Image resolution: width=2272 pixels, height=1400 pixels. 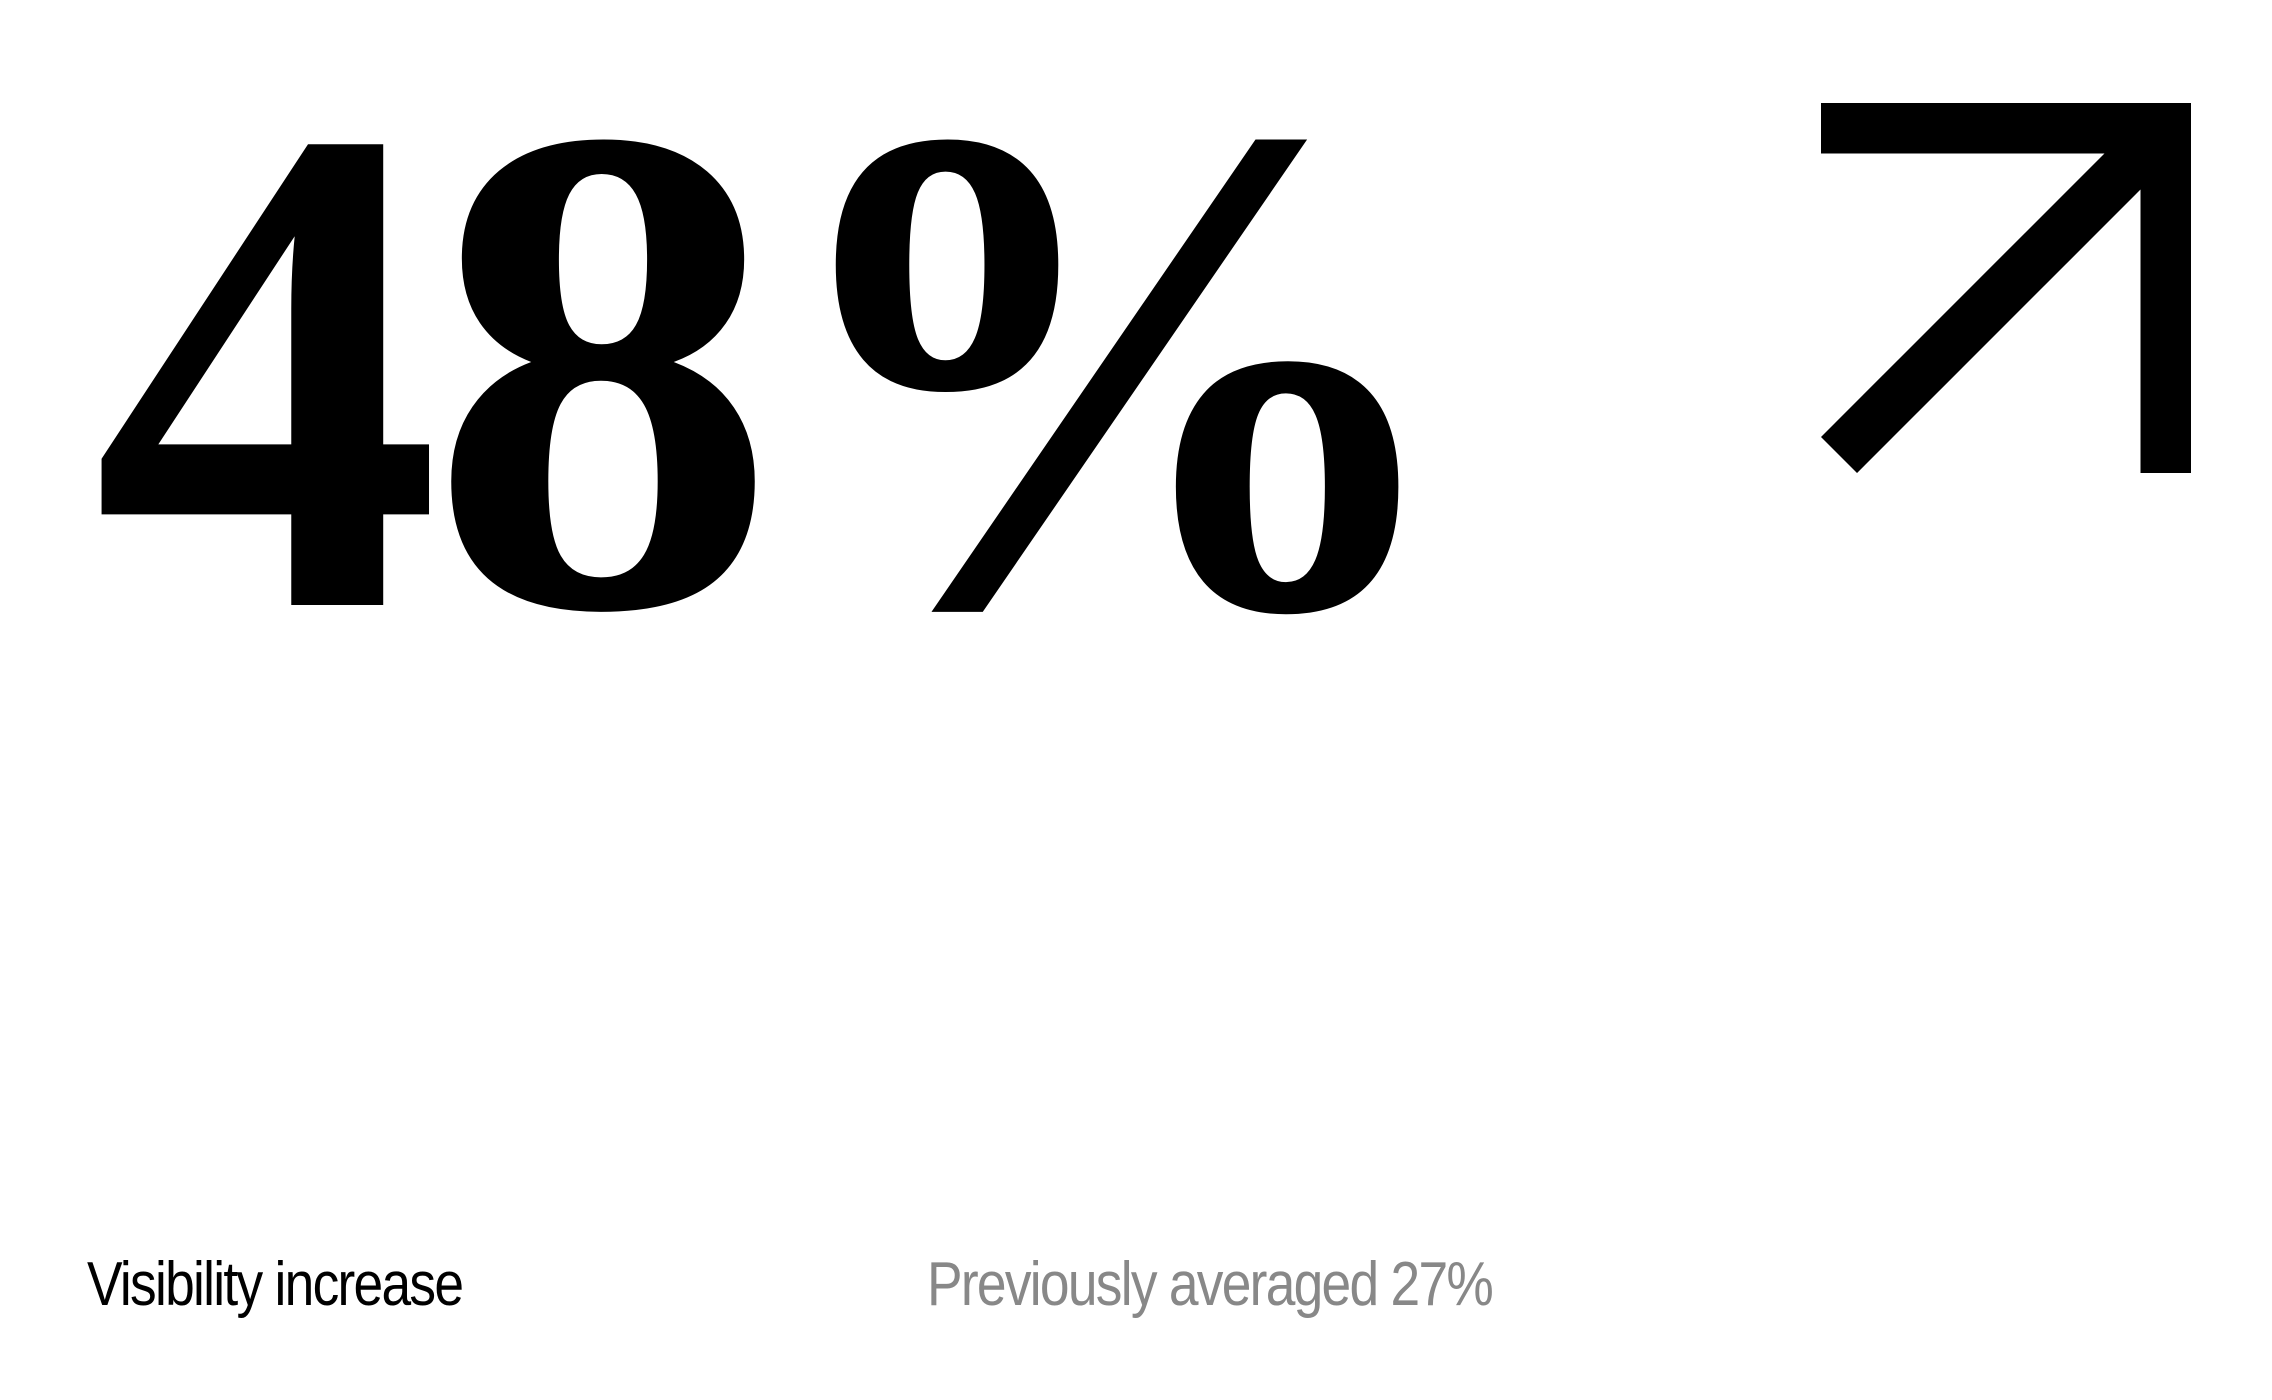 What do you see at coordinates (275, 1284) in the screenshot?
I see `stat-caption: Visibility increase` at bounding box center [275, 1284].